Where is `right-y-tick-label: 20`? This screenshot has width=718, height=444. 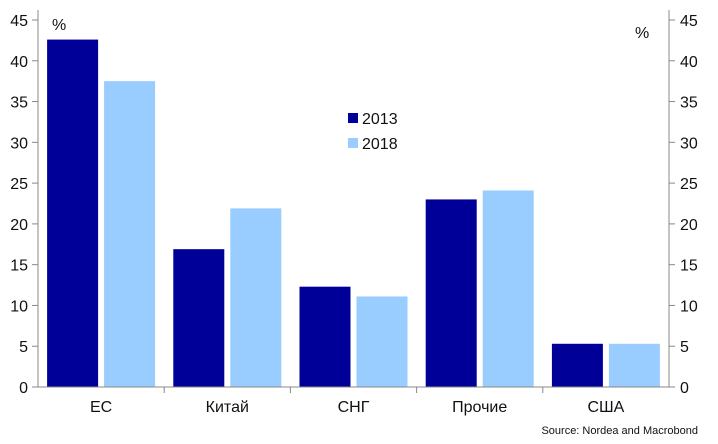 right-y-tick-label: 20 is located at coordinates (689, 225).